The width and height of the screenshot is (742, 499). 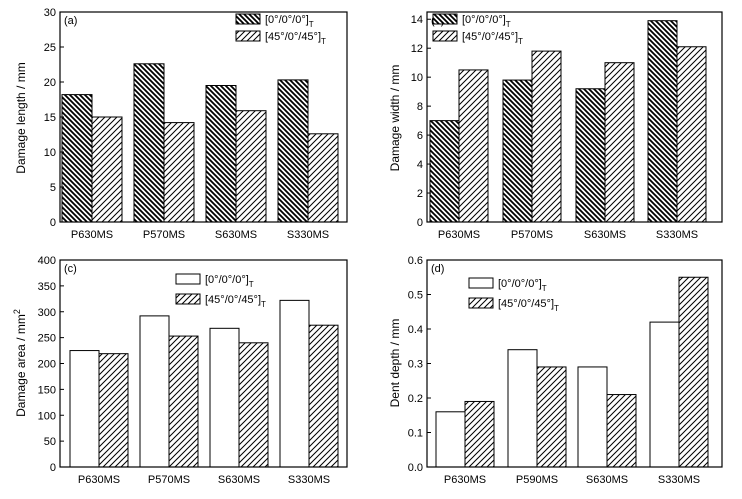 What do you see at coordinates (465, 480) in the screenshot?
I see `xtick-label-d-0: P630MS` at bounding box center [465, 480].